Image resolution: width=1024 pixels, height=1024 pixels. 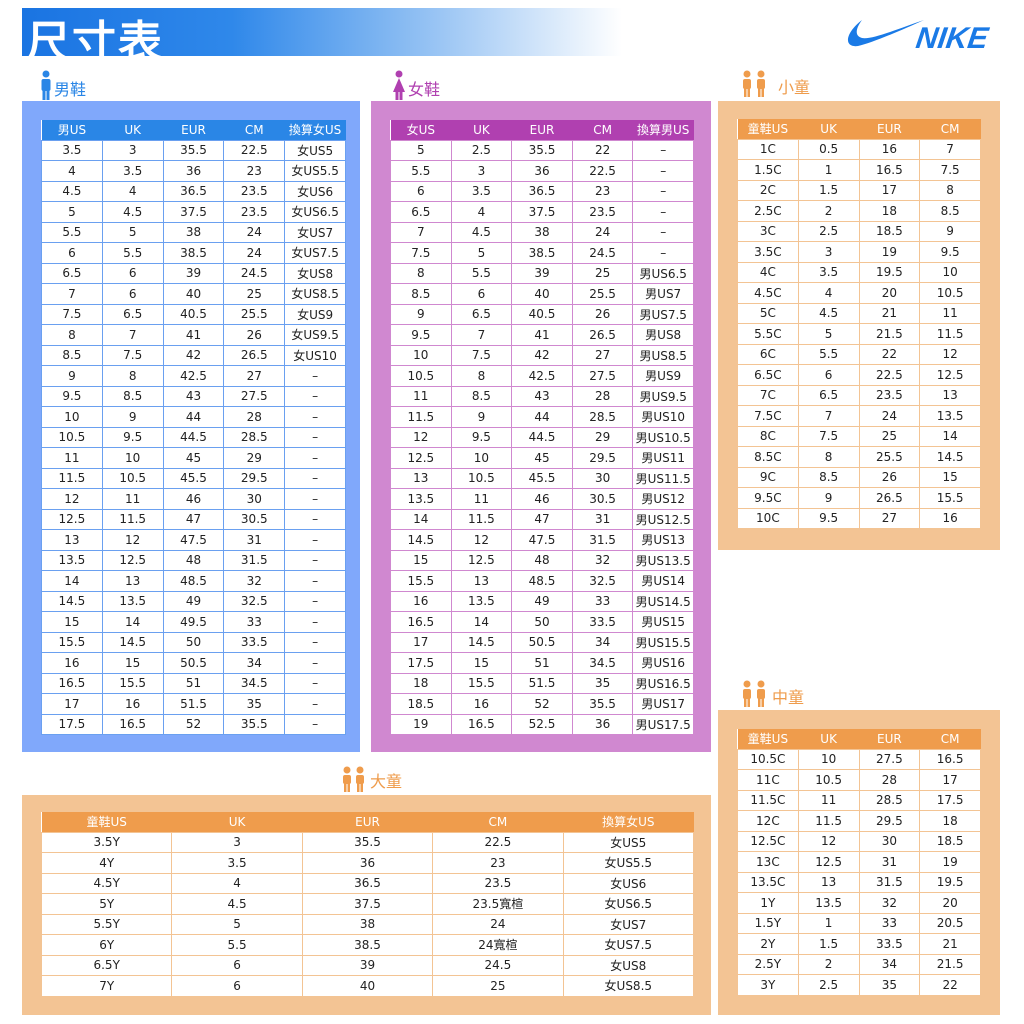 What do you see at coordinates (254, 191) in the screenshot?
I see `table-cell: 23.5` at bounding box center [254, 191].